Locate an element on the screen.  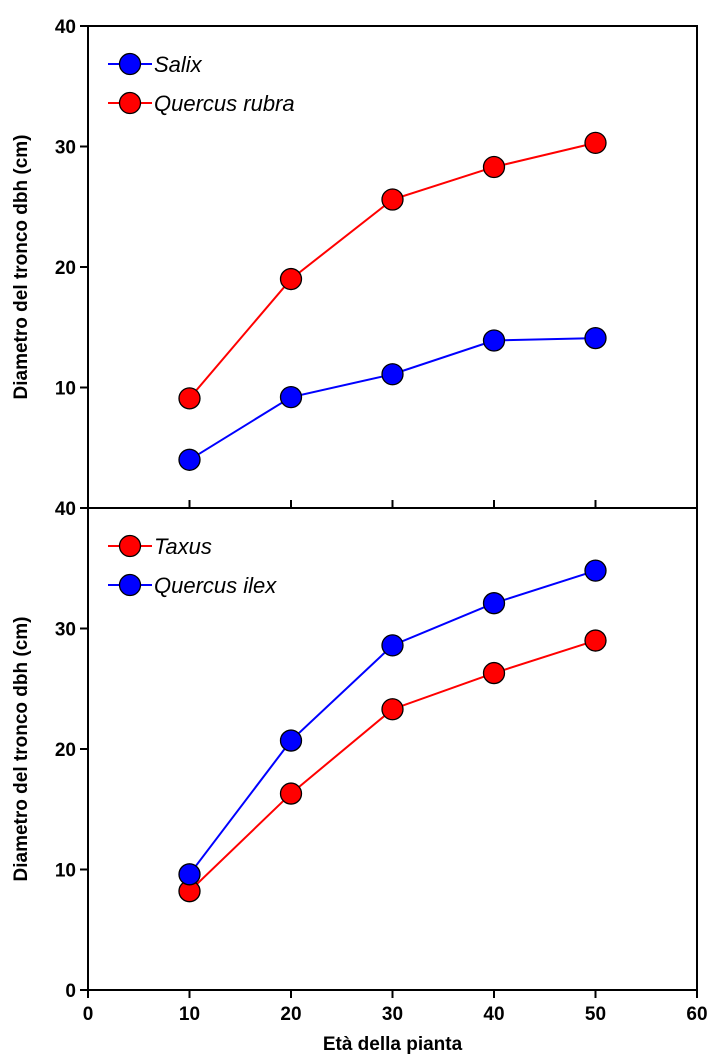
bottom-x-tick-label-40: 40 is located at coordinates (493, 1014).